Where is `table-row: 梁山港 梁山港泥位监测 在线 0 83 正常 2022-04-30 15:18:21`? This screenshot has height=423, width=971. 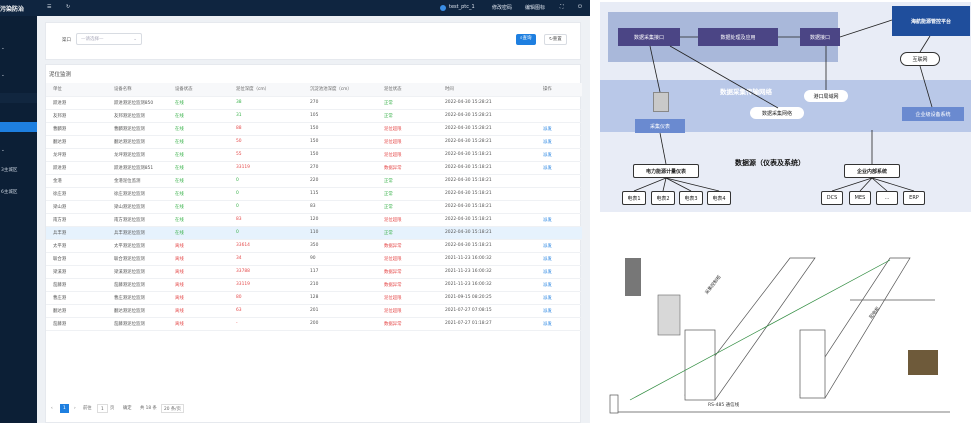 table-row: 梁山港 梁山港泥位监测 在线 0 83 正常 2022-04-30 15:18:21 is located at coordinates (314, 207).